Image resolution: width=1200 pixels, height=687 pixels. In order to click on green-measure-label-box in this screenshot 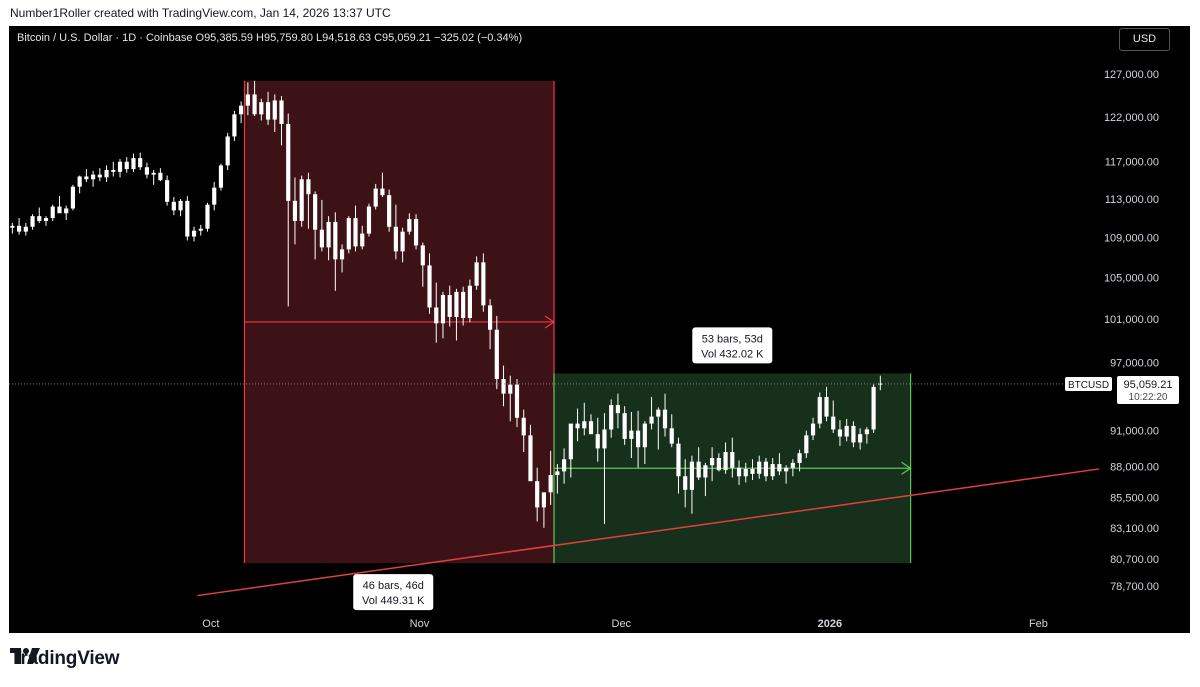, I will do `click(732, 345)`.